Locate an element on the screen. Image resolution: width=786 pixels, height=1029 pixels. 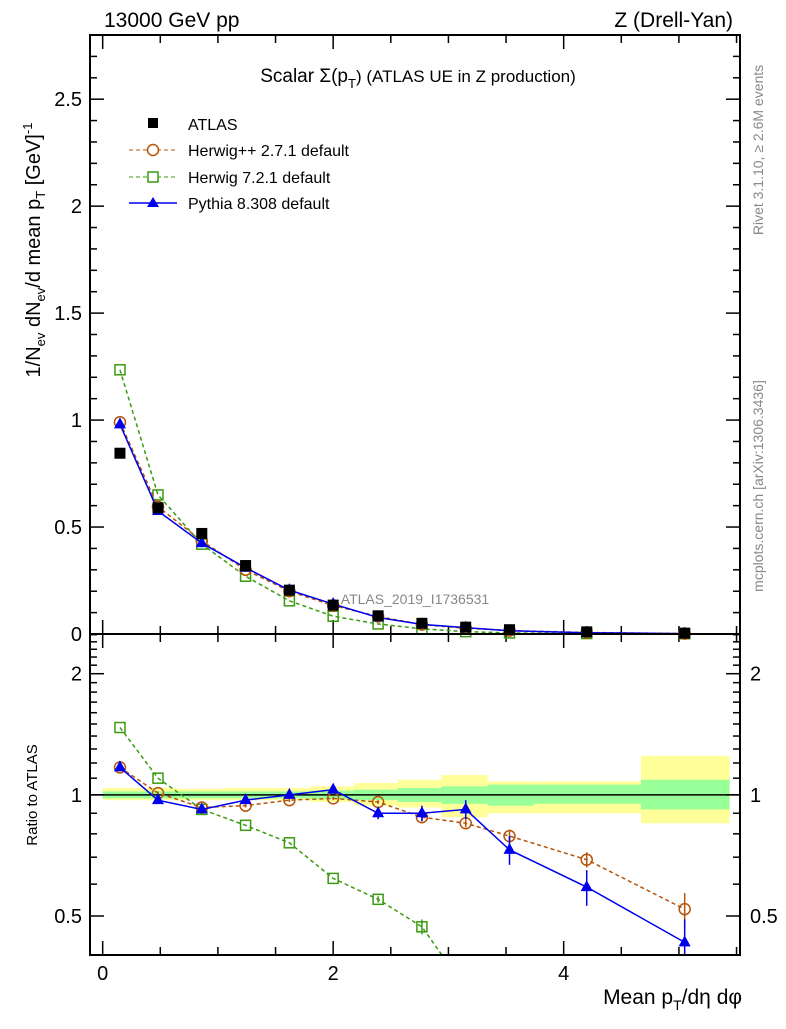
ratio-tick-label: 1 is located at coordinates (76, 796).